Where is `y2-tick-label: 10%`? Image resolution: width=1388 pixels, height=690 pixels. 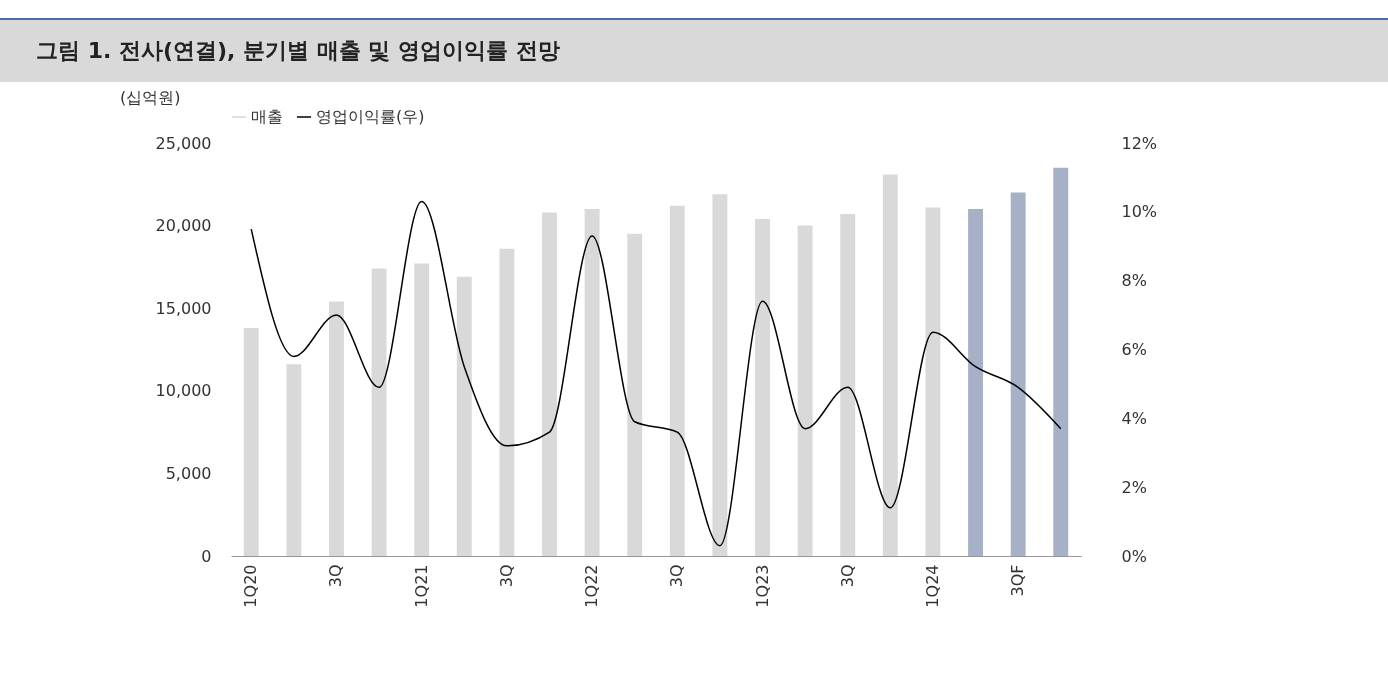
y2-tick-label: 10% is located at coordinates (1139, 212).